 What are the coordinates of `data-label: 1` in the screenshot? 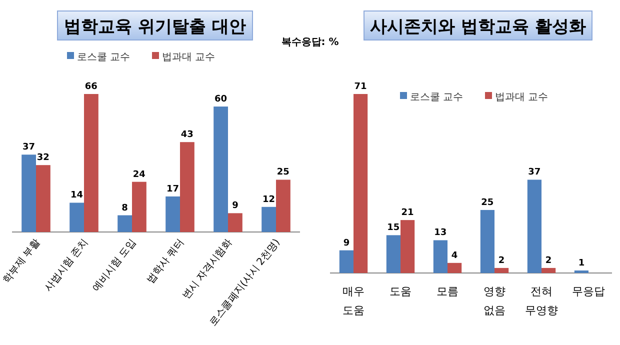 It's located at (581, 263).